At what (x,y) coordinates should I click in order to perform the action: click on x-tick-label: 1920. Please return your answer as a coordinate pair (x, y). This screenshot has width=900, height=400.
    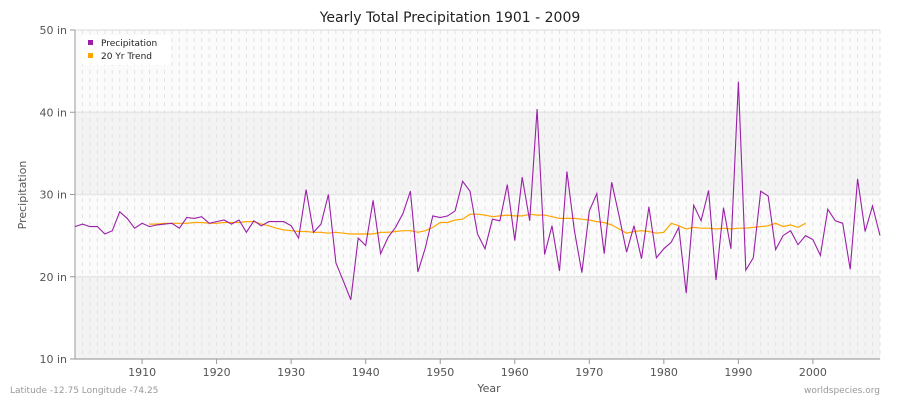
    Looking at the image, I should click on (217, 372).